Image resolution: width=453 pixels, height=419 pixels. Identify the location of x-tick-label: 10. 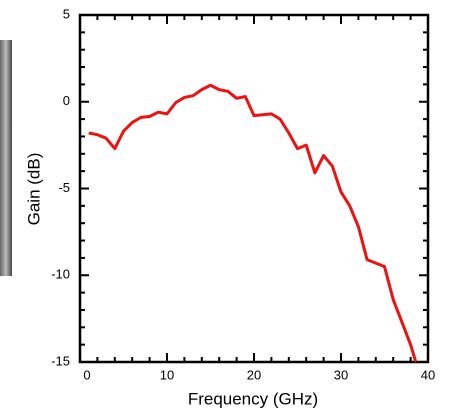
(167, 374).